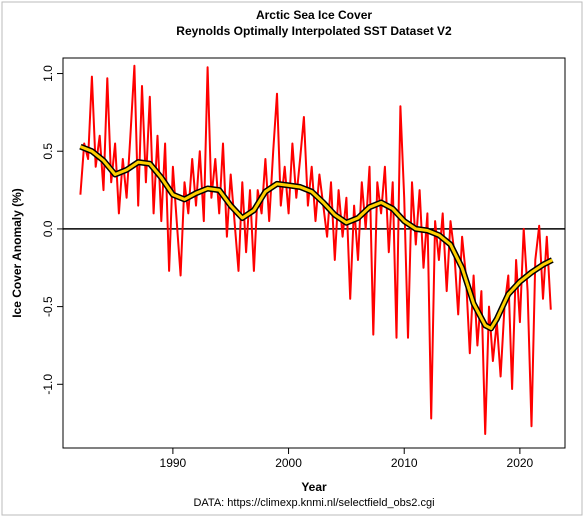  Describe the element at coordinates (48, 306) in the screenshot. I see `y-tick-label: -0.5` at that location.